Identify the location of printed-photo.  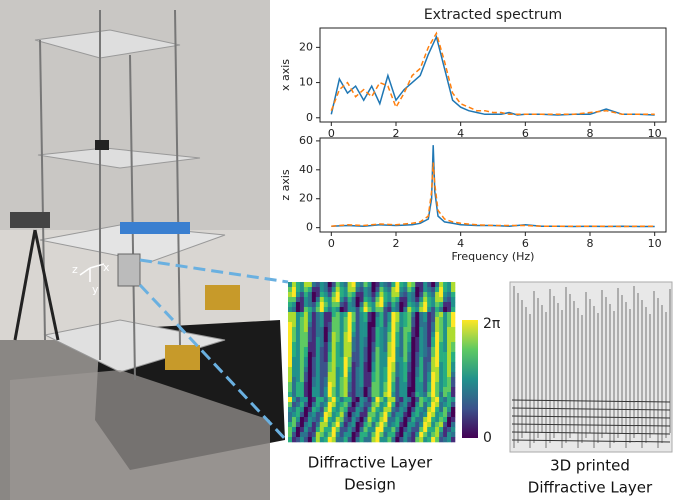
(591, 367).